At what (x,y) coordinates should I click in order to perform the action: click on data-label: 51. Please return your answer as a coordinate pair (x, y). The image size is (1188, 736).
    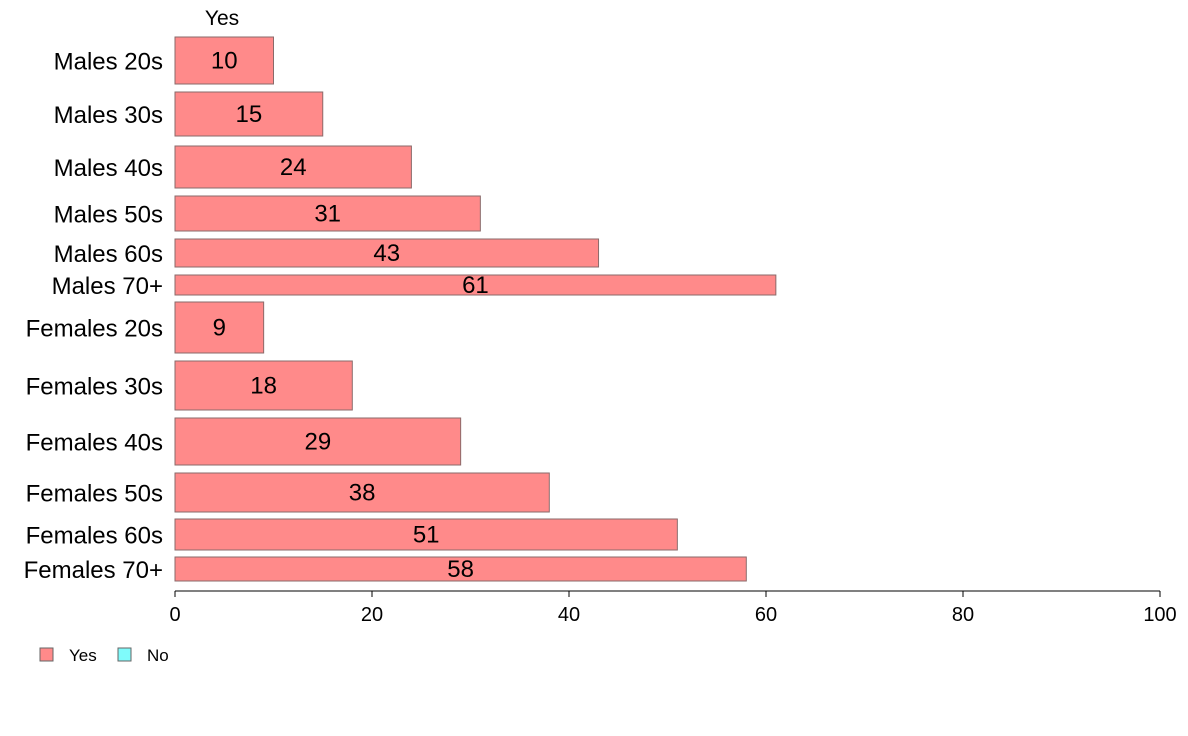
    Looking at the image, I should click on (426, 535).